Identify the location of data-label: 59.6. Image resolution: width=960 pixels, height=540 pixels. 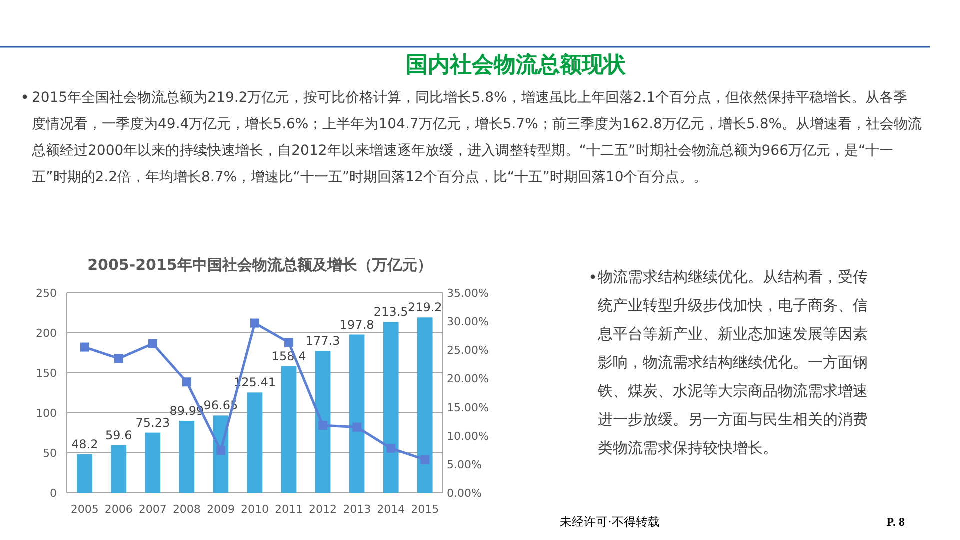
(119, 435).